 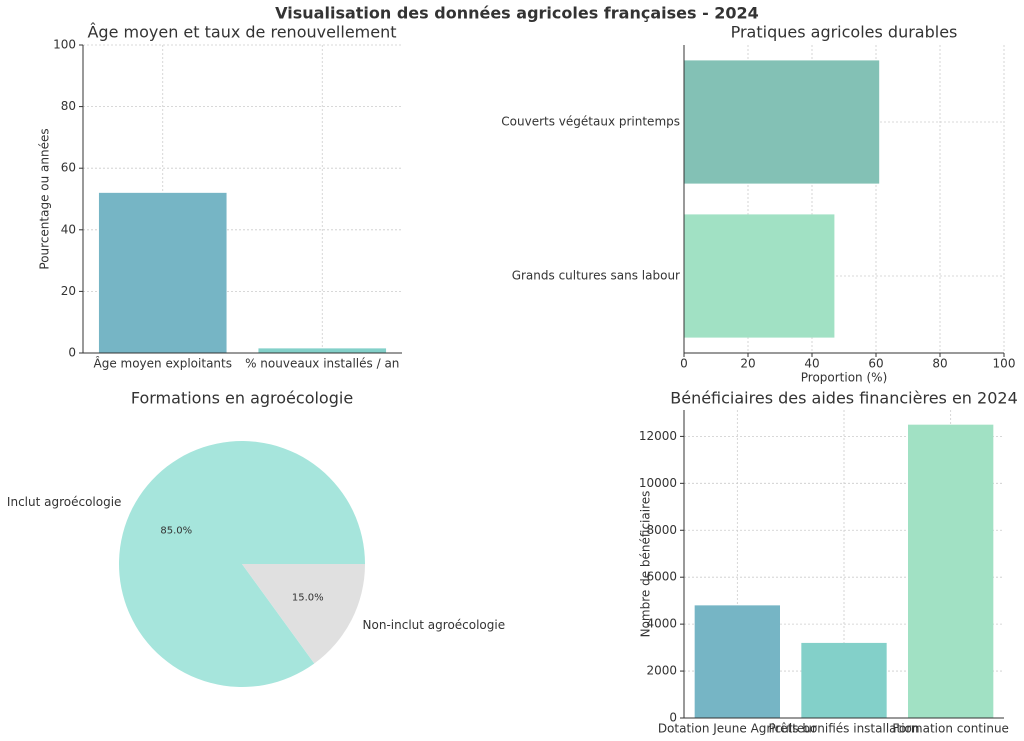 What do you see at coordinates (844, 378) in the screenshot?
I see `x-axis-label: Proportion (%)` at bounding box center [844, 378].